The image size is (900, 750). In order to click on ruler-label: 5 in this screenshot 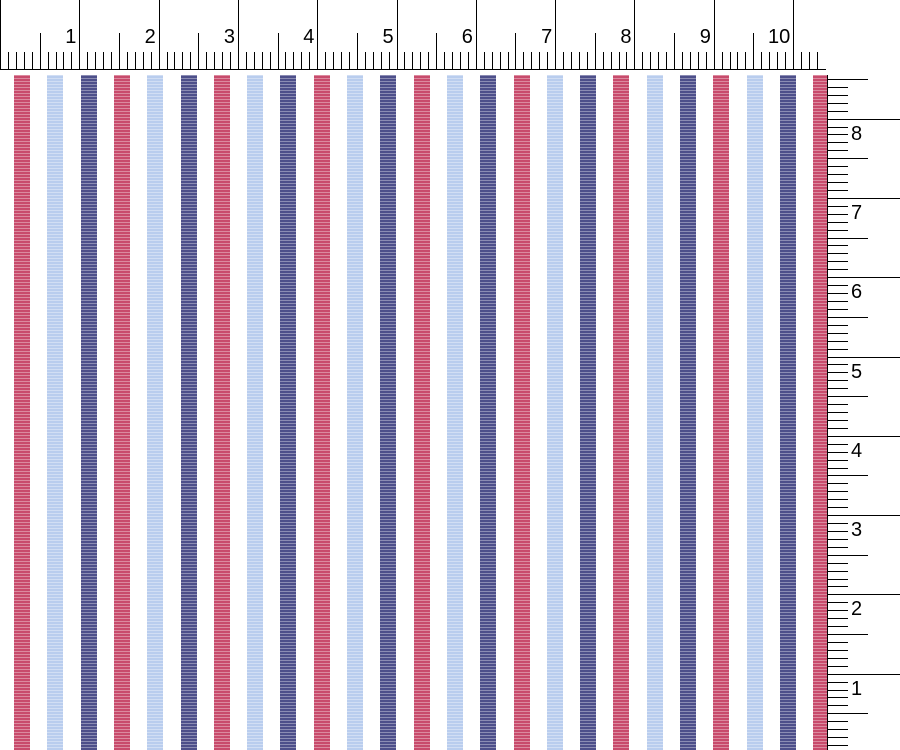, I will do `click(857, 371)`.